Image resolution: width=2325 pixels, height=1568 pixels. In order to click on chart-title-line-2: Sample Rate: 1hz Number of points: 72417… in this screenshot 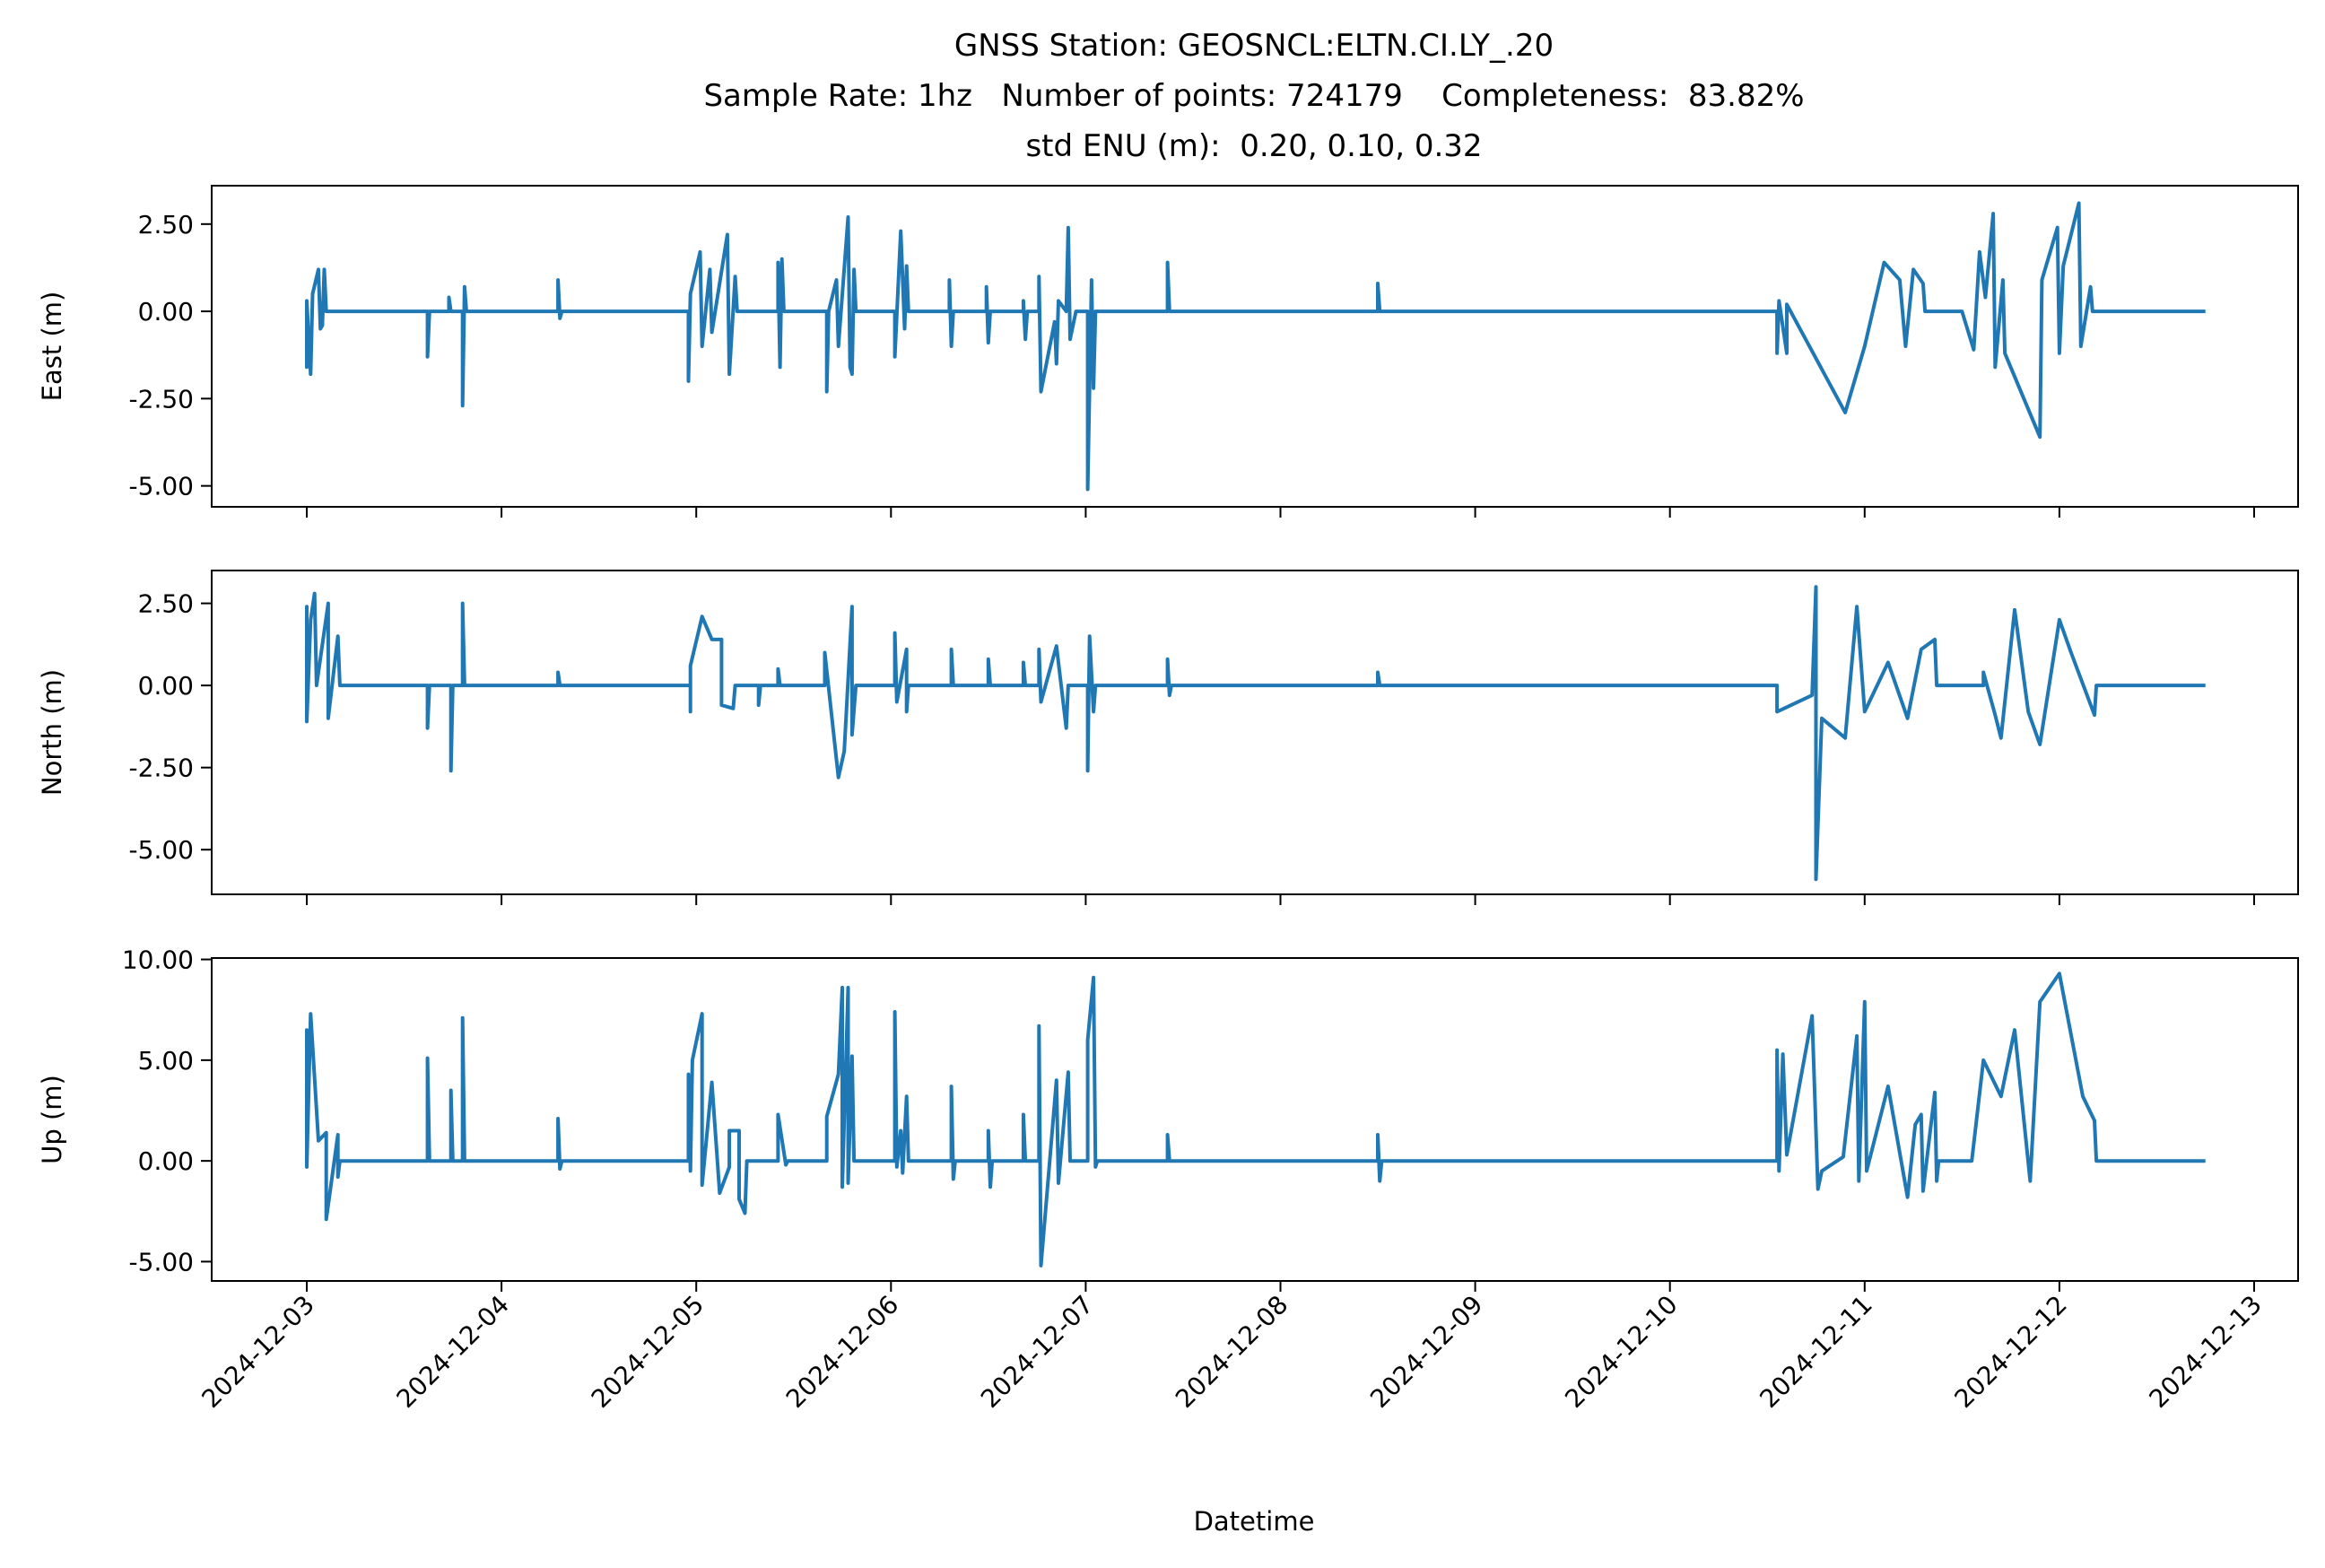, I will do `click(1253, 96)`.